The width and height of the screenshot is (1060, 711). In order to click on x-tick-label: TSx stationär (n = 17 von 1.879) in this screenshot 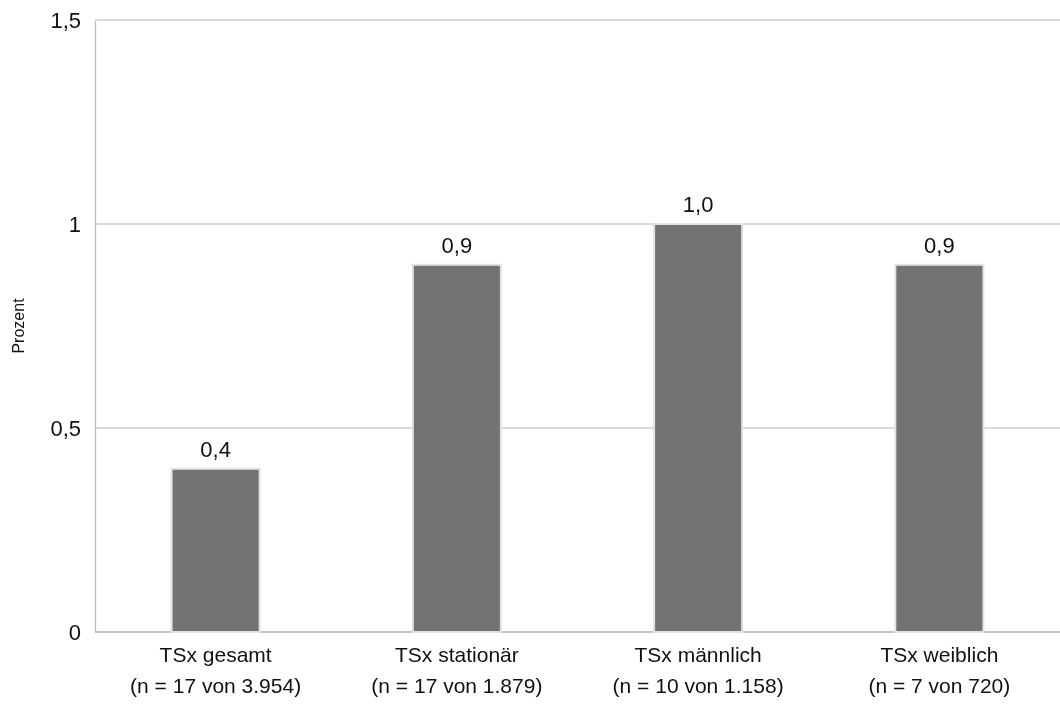, I will do `click(457, 670)`.